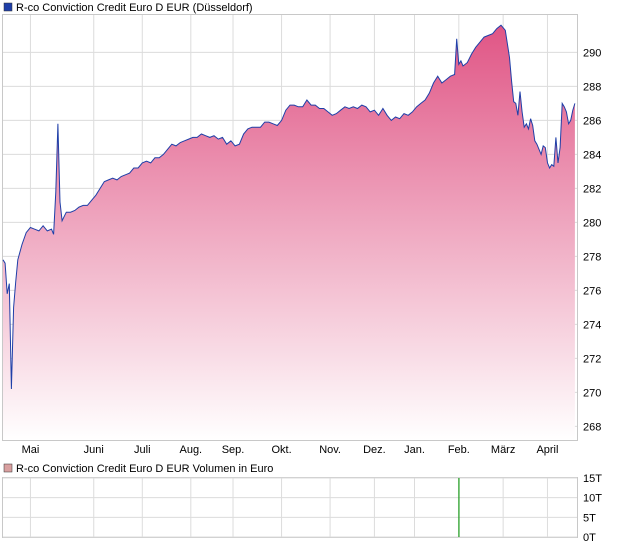  I want to click on x-tick-label: April, so click(547, 450).